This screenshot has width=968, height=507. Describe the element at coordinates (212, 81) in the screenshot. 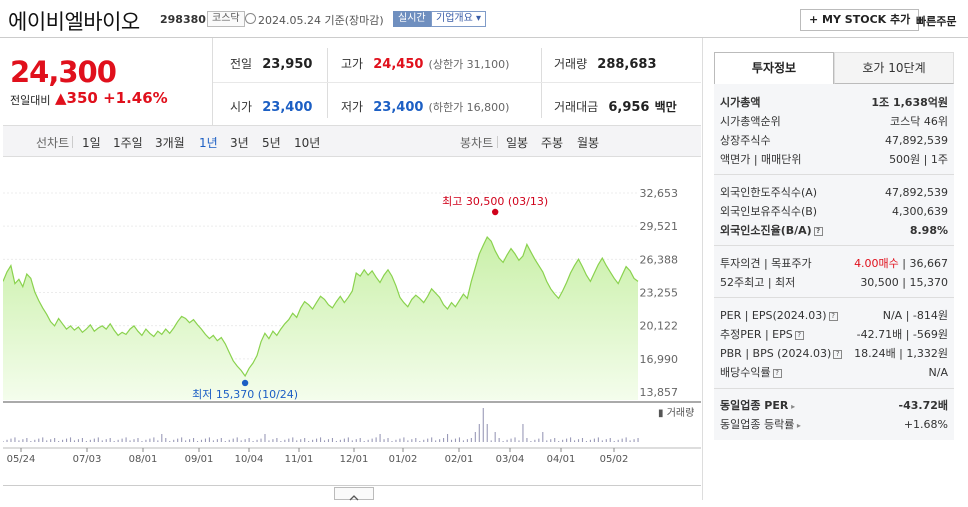

I see `price-divider` at that location.